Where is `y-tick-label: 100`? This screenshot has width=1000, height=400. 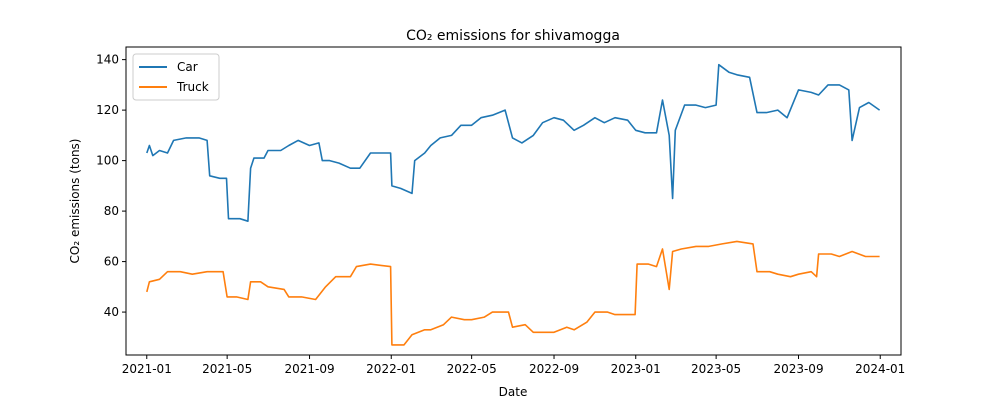 y-tick-label: 100 is located at coordinates (107, 161).